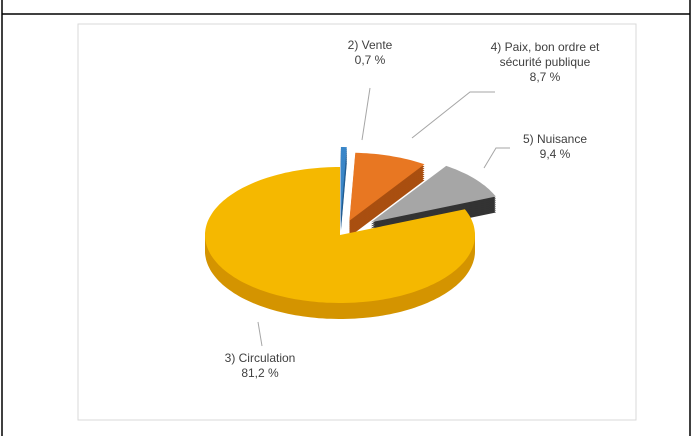 The image size is (692, 436). I want to click on category-label: 3) Circulation, so click(260, 358).